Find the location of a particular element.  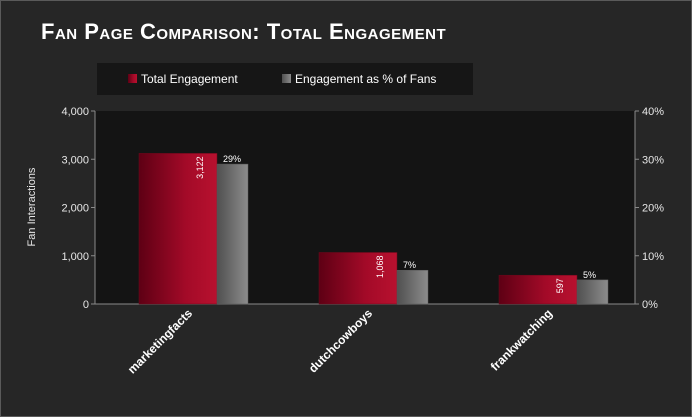

legend-swatch-total-engagement is located at coordinates (132, 78).